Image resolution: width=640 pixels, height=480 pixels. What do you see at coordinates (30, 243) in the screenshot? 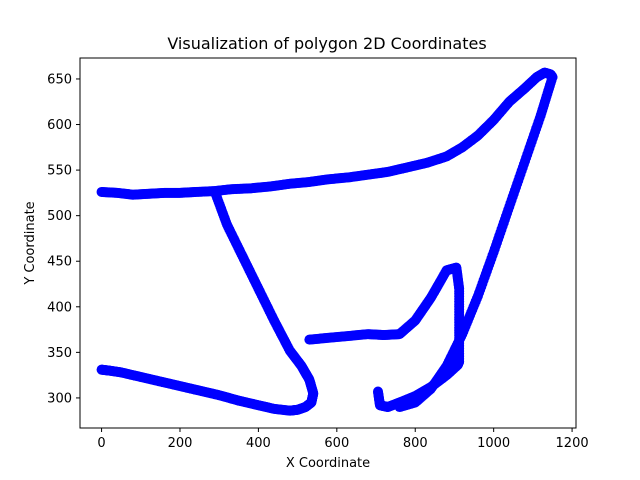
I see `y-axis-label: Y Coordinate` at bounding box center [30, 243].